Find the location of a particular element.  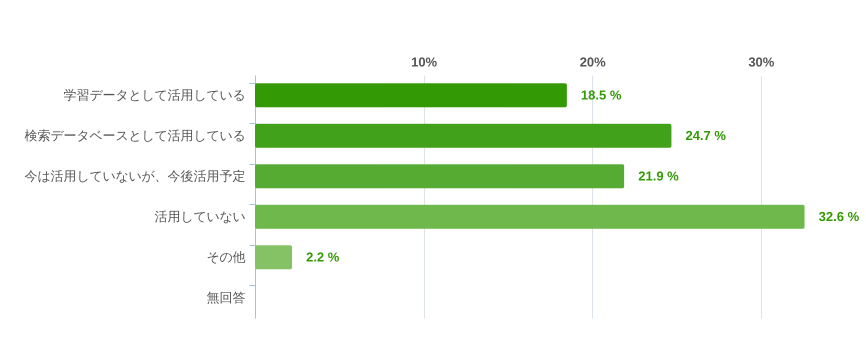

x-tick-label: 20% is located at coordinates (593, 62).